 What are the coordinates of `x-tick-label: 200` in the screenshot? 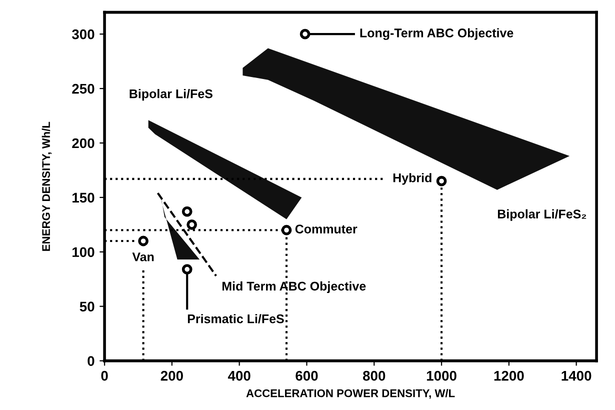 It's located at (171, 375).